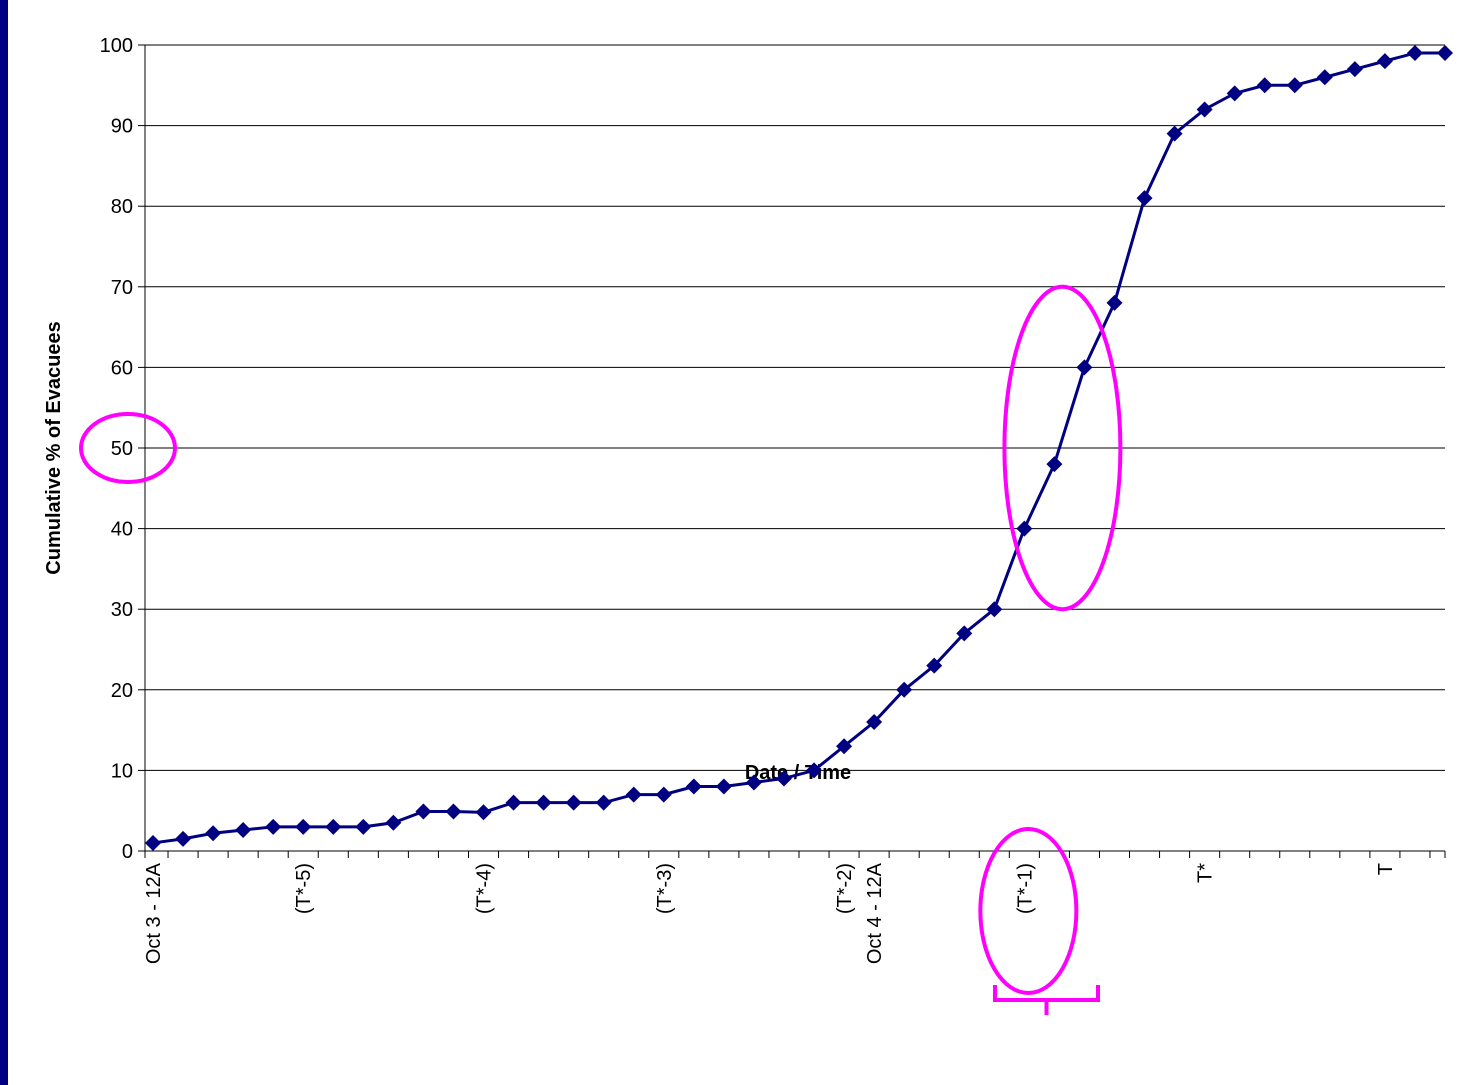  I want to click on y-tick-label: 70, so click(122, 288).